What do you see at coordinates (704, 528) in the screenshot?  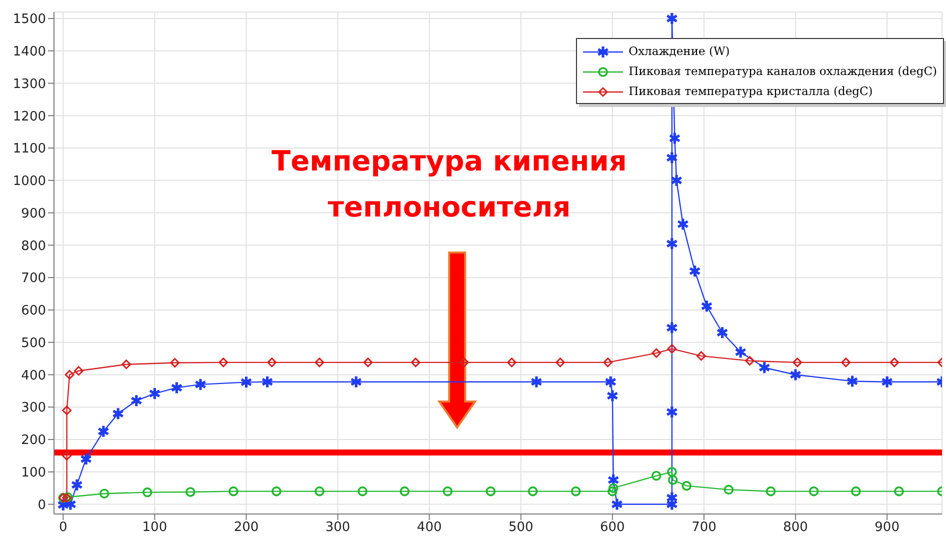 I see `x-tick-label: 700` at bounding box center [704, 528].